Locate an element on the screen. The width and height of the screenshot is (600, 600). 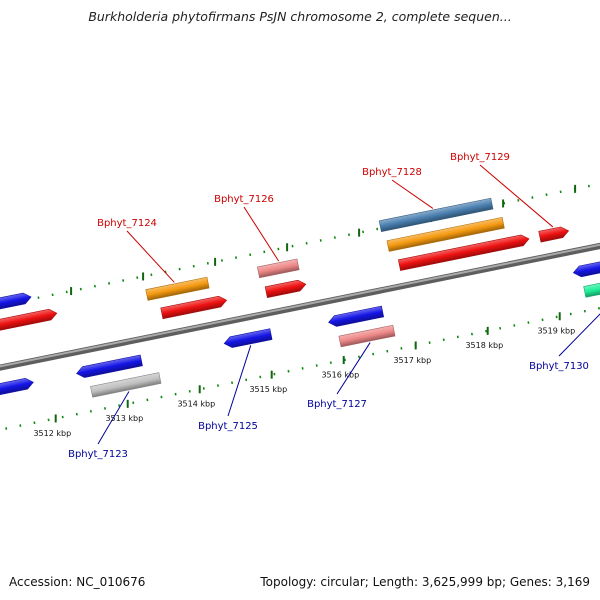
gene-label: Bphyt_7129 is located at coordinates (480, 157).